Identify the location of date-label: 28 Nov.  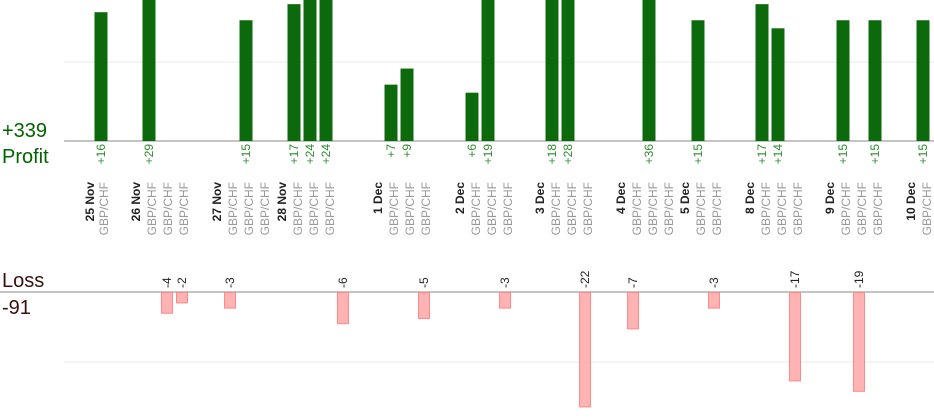
(282, 202).